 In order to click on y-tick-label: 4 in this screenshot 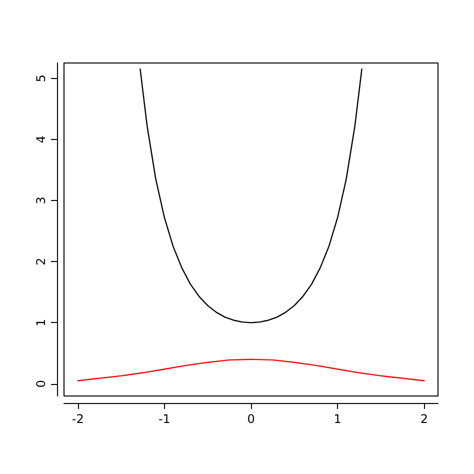, I will do `click(41, 140)`.